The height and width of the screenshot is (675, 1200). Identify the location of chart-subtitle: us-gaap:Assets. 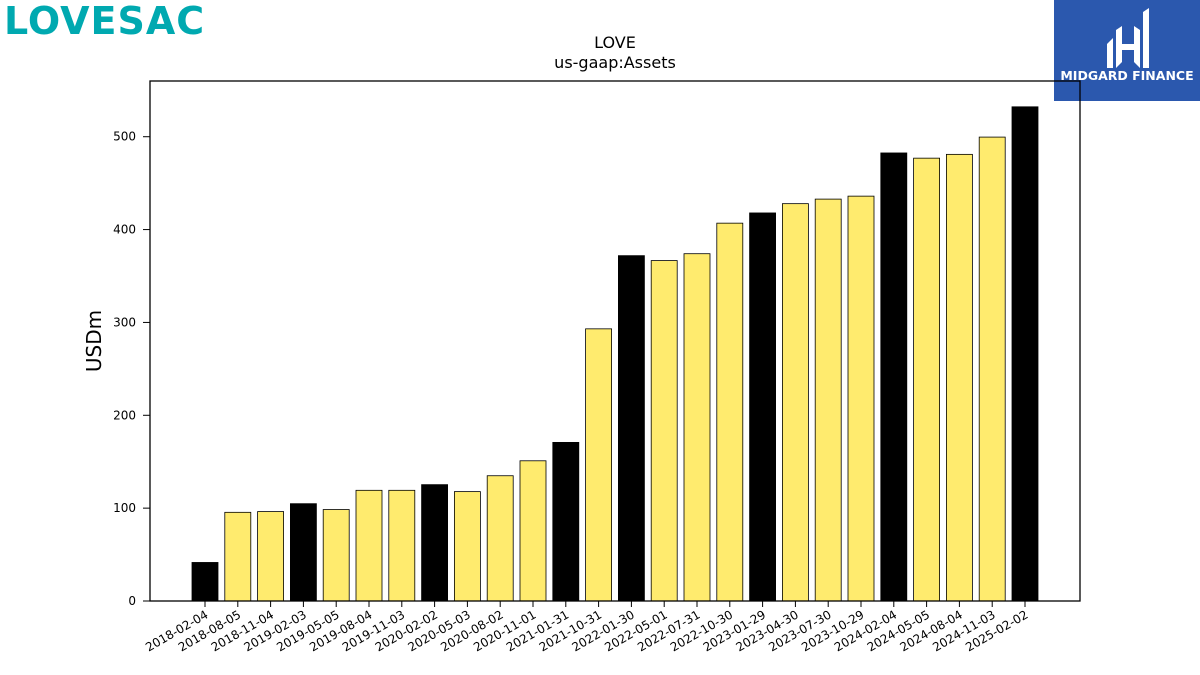
(615, 62).